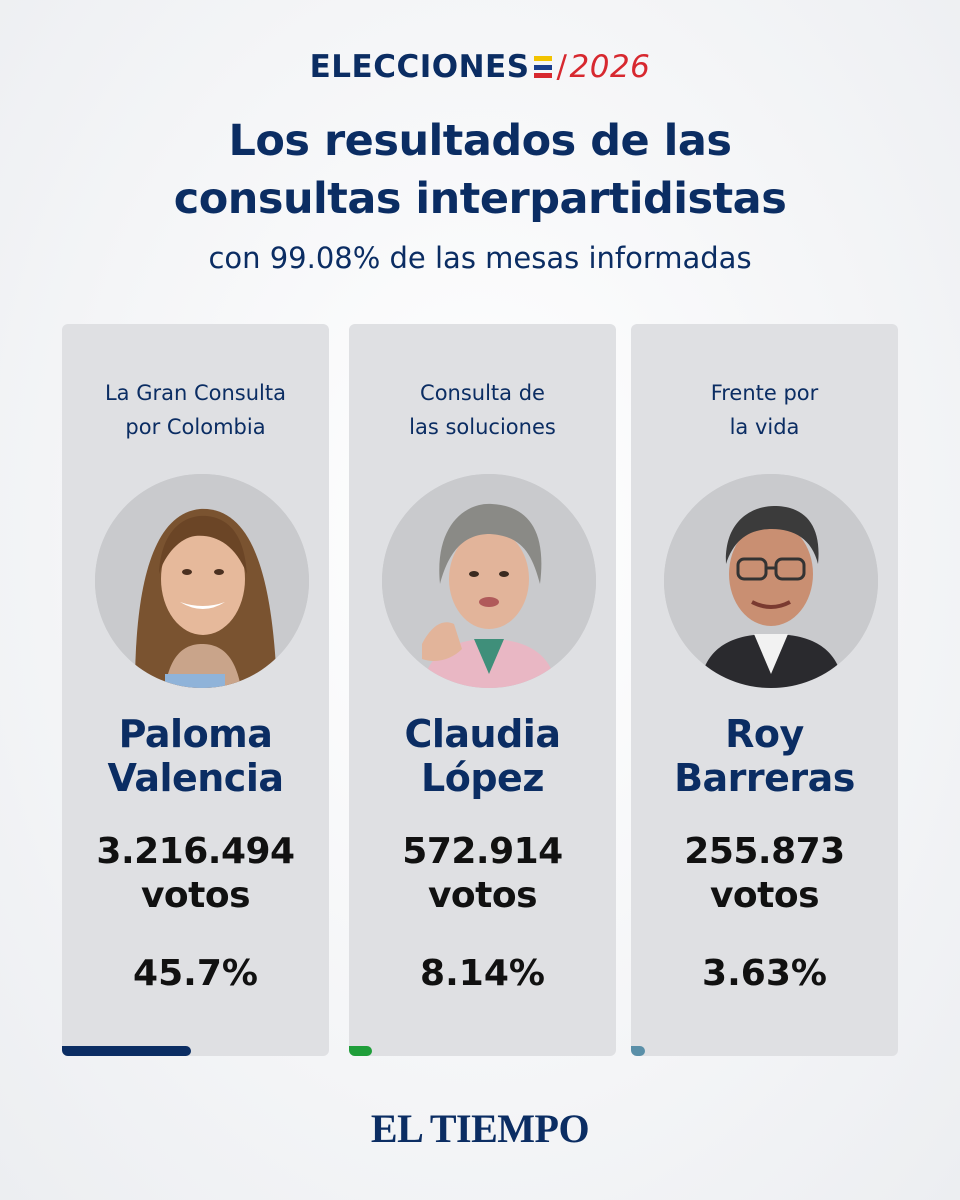  What do you see at coordinates (195, 734) in the screenshot?
I see `candidate-first-name: Paloma` at bounding box center [195, 734].